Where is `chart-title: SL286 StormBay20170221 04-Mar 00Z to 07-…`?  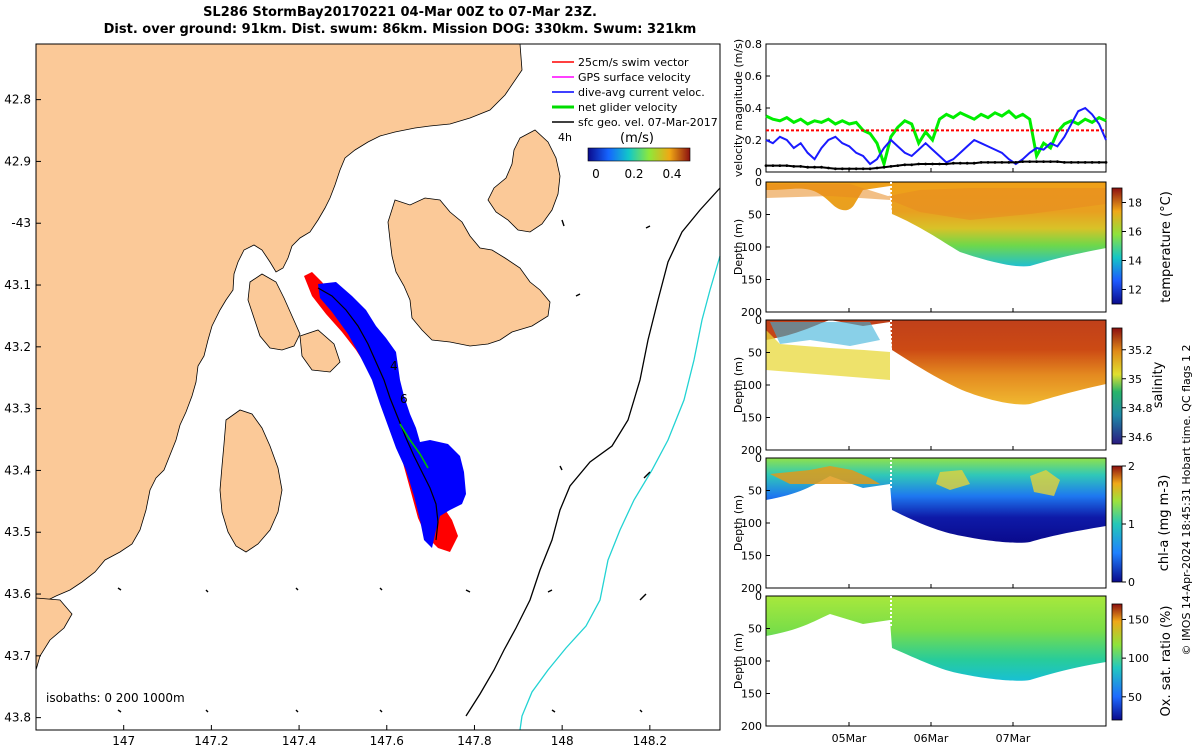
chart-title: SL286 StormBay20170221 04-Mar 00Z to 07-… is located at coordinates (400, 21).